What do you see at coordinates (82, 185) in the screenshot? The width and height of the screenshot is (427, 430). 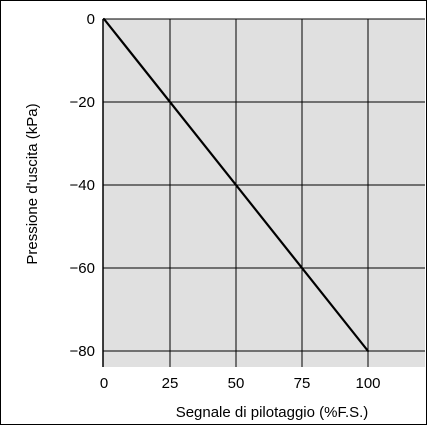 I see `y-tick-label: −40` at bounding box center [82, 185].